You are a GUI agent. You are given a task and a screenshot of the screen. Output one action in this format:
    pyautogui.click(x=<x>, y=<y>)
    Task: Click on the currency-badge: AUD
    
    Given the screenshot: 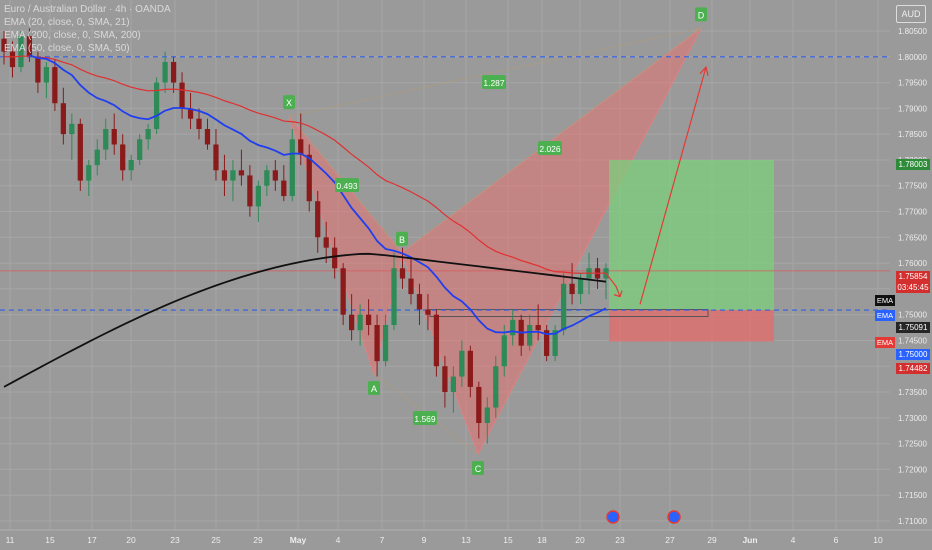 What is the action you would take?
    pyautogui.click(x=911, y=14)
    